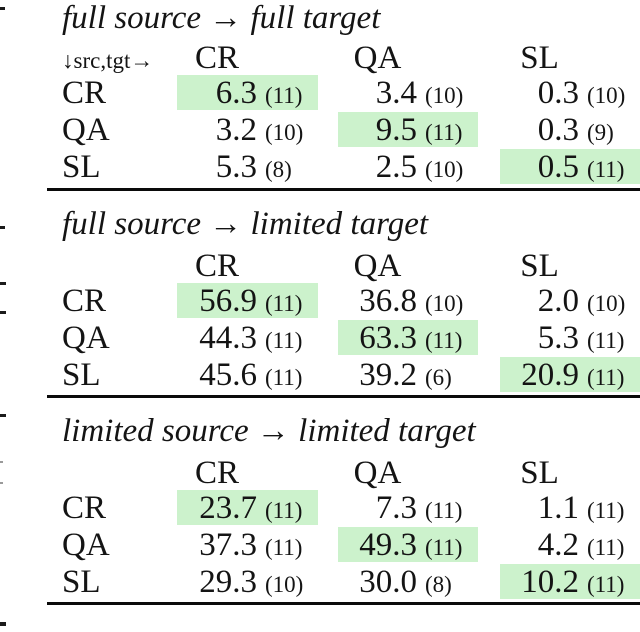 The image size is (640, 632). I want to click on table-row: QA 37.3 (11) 49.3 (11) 4.2 (11), so click(343, 544).